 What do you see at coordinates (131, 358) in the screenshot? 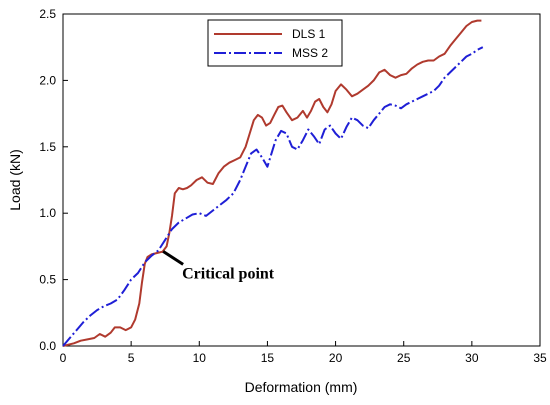
I see `x-tick-label: 5` at bounding box center [131, 358].